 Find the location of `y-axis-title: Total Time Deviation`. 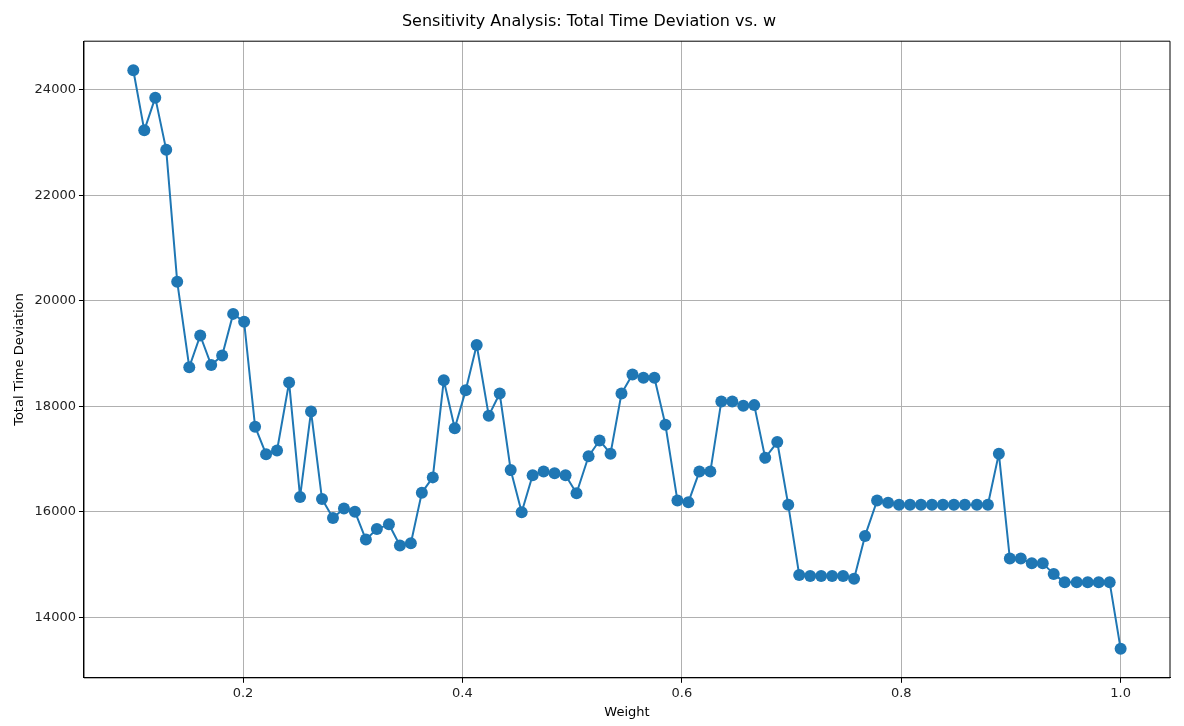

y-axis-title: Total Time Deviation is located at coordinates (19, 360).